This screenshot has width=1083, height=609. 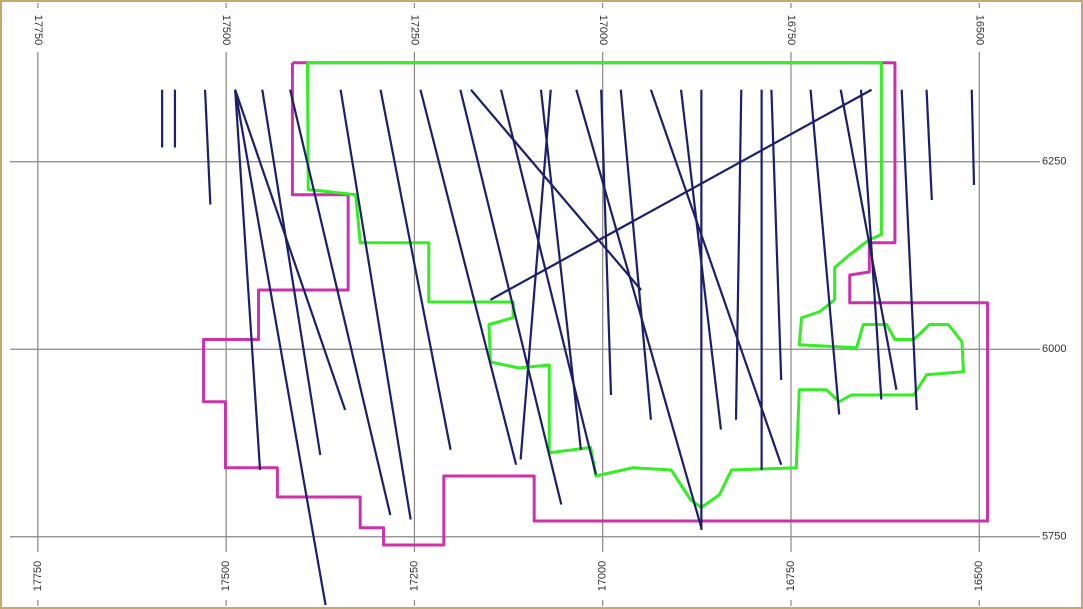 I want to click on y-tick-label: 6000, so click(x=1054, y=349).